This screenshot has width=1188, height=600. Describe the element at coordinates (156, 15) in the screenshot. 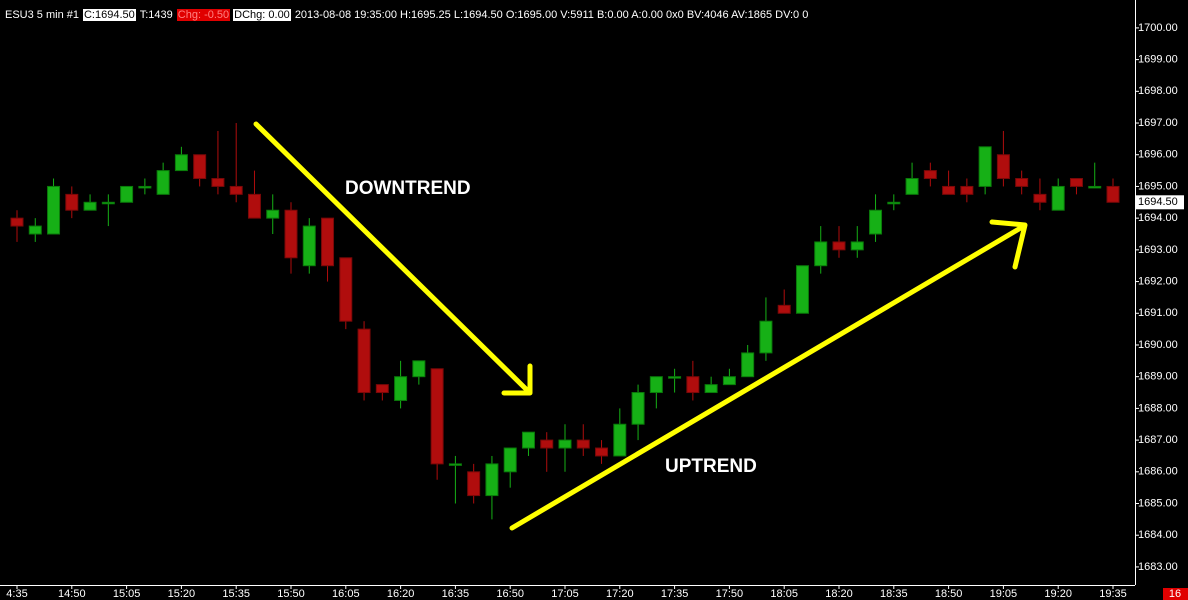

I see `ticks: T:1439` at that location.